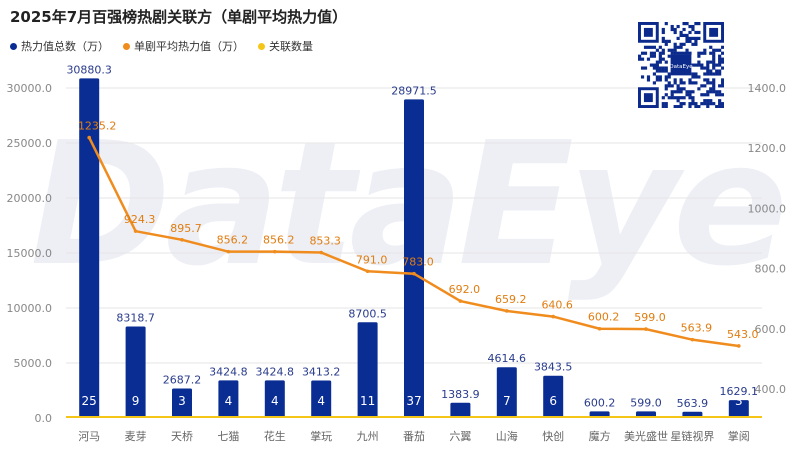 This screenshot has width=800, height=455. I want to click on y-right-tick-label: 1200.0, so click(767, 148).